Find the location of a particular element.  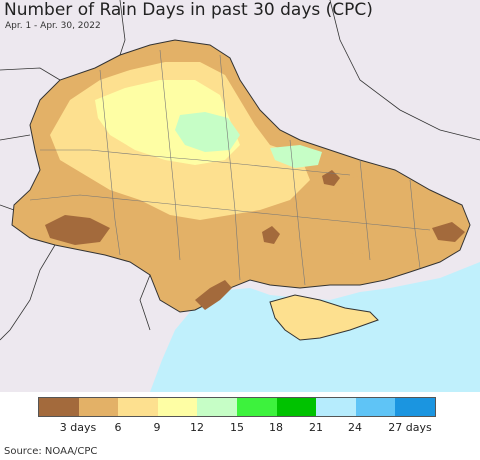

legend-colorbar is located at coordinates (237, 407).